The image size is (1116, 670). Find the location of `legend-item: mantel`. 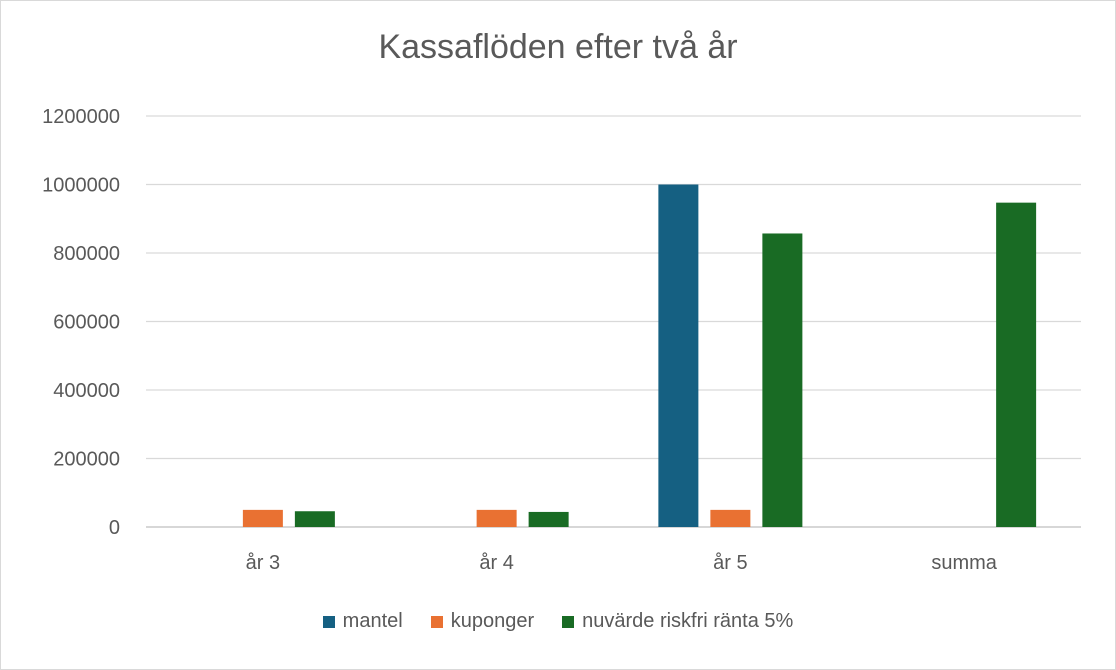

legend-item: mantel is located at coordinates (362, 621).